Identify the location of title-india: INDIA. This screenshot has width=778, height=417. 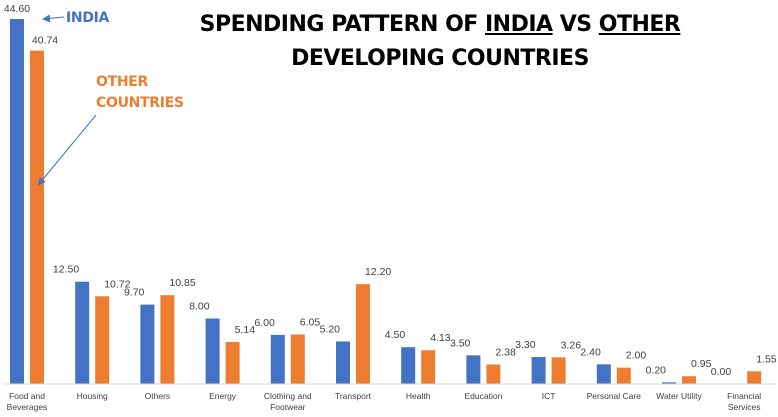
(518, 24).